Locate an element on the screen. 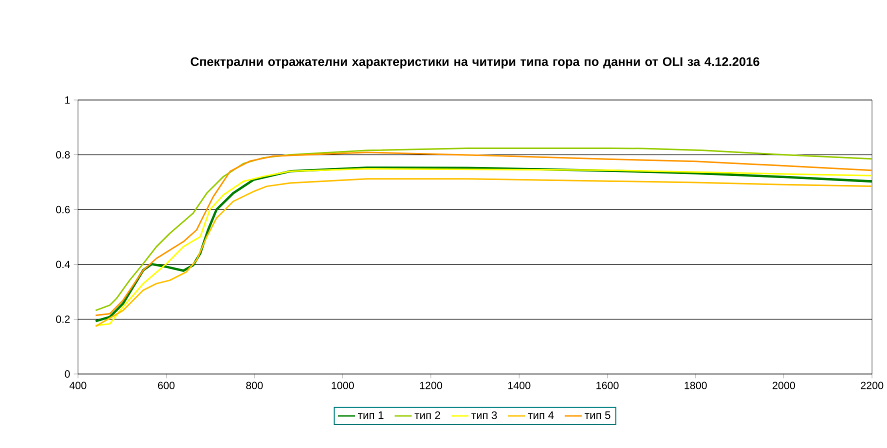 Image resolution: width=887 pixels, height=448 pixels. y-tick-label: 0.6 is located at coordinates (63, 210).